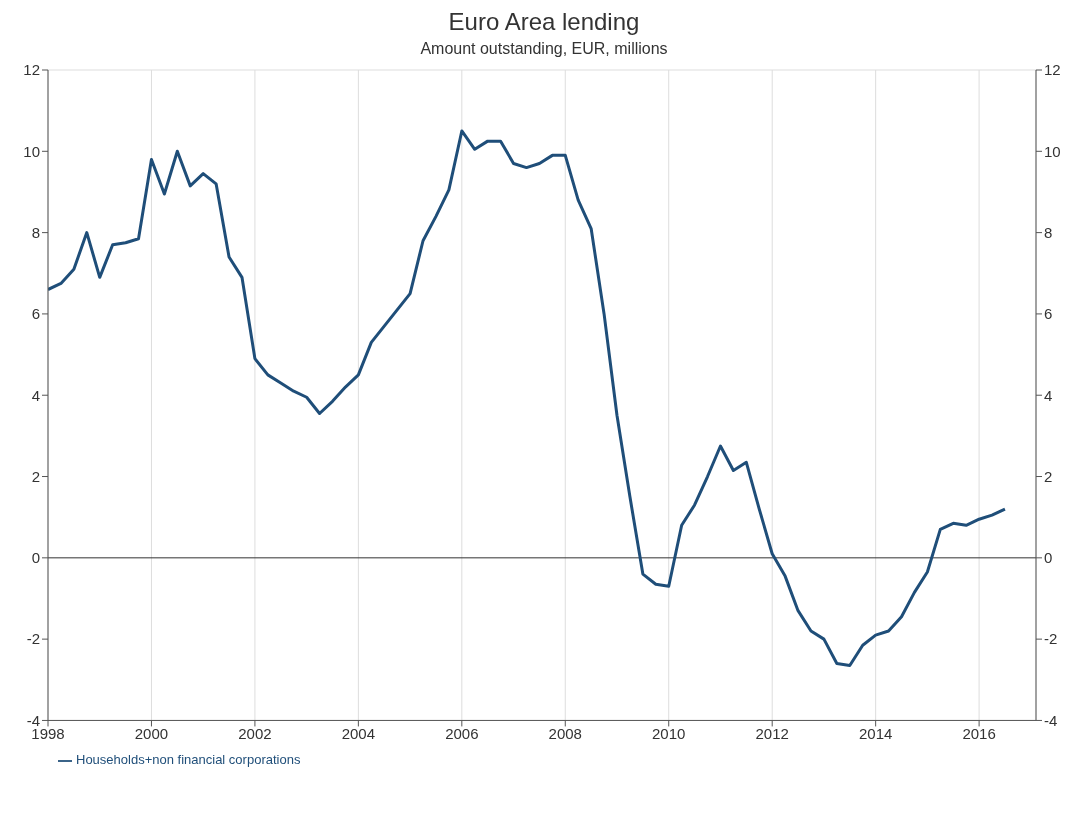 The image size is (1088, 821). I want to click on y2-tick-label: 10, so click(1052, 151).